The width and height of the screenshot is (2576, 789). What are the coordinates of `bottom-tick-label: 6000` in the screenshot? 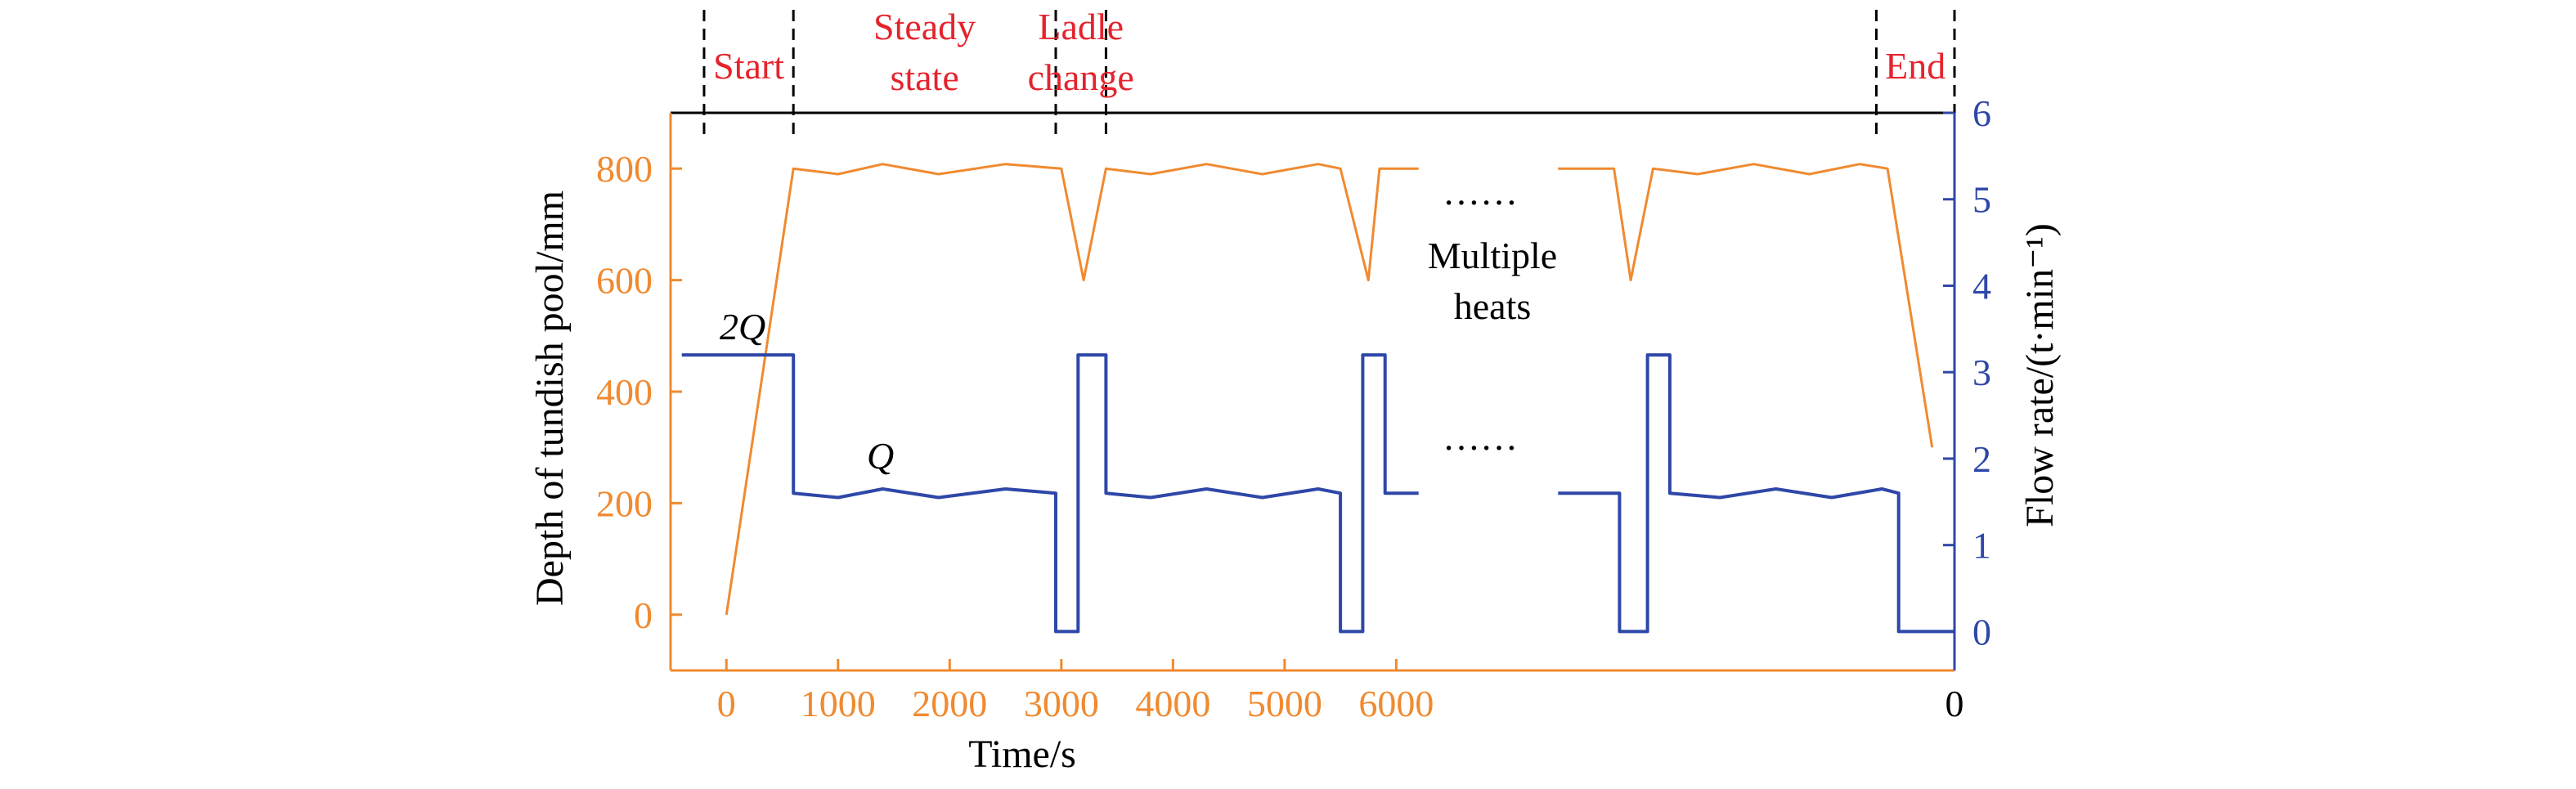 It's located at (1396, 703).